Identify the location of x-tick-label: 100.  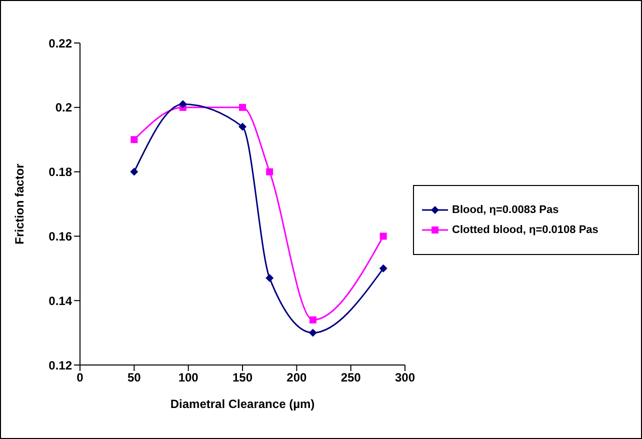
(188, 377).